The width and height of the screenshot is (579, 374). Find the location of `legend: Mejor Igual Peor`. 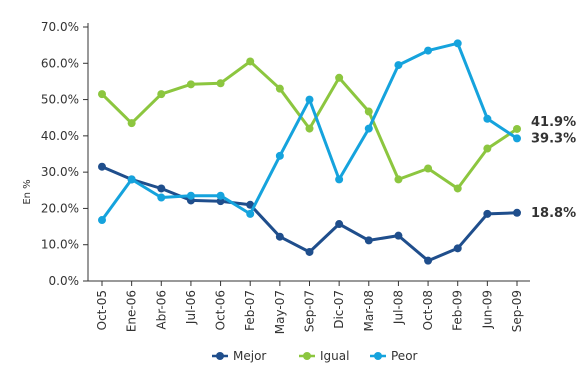

legend: Mejor Igual Peor is located at coordinates (315, 356).